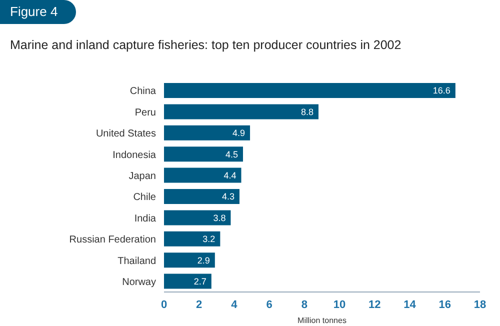 Image resolution: width=500 pixels, height=326 pixels. Describe the element at coordinates (410, 304) in the screenshot. I see `x-tick-label: 14` at that location.